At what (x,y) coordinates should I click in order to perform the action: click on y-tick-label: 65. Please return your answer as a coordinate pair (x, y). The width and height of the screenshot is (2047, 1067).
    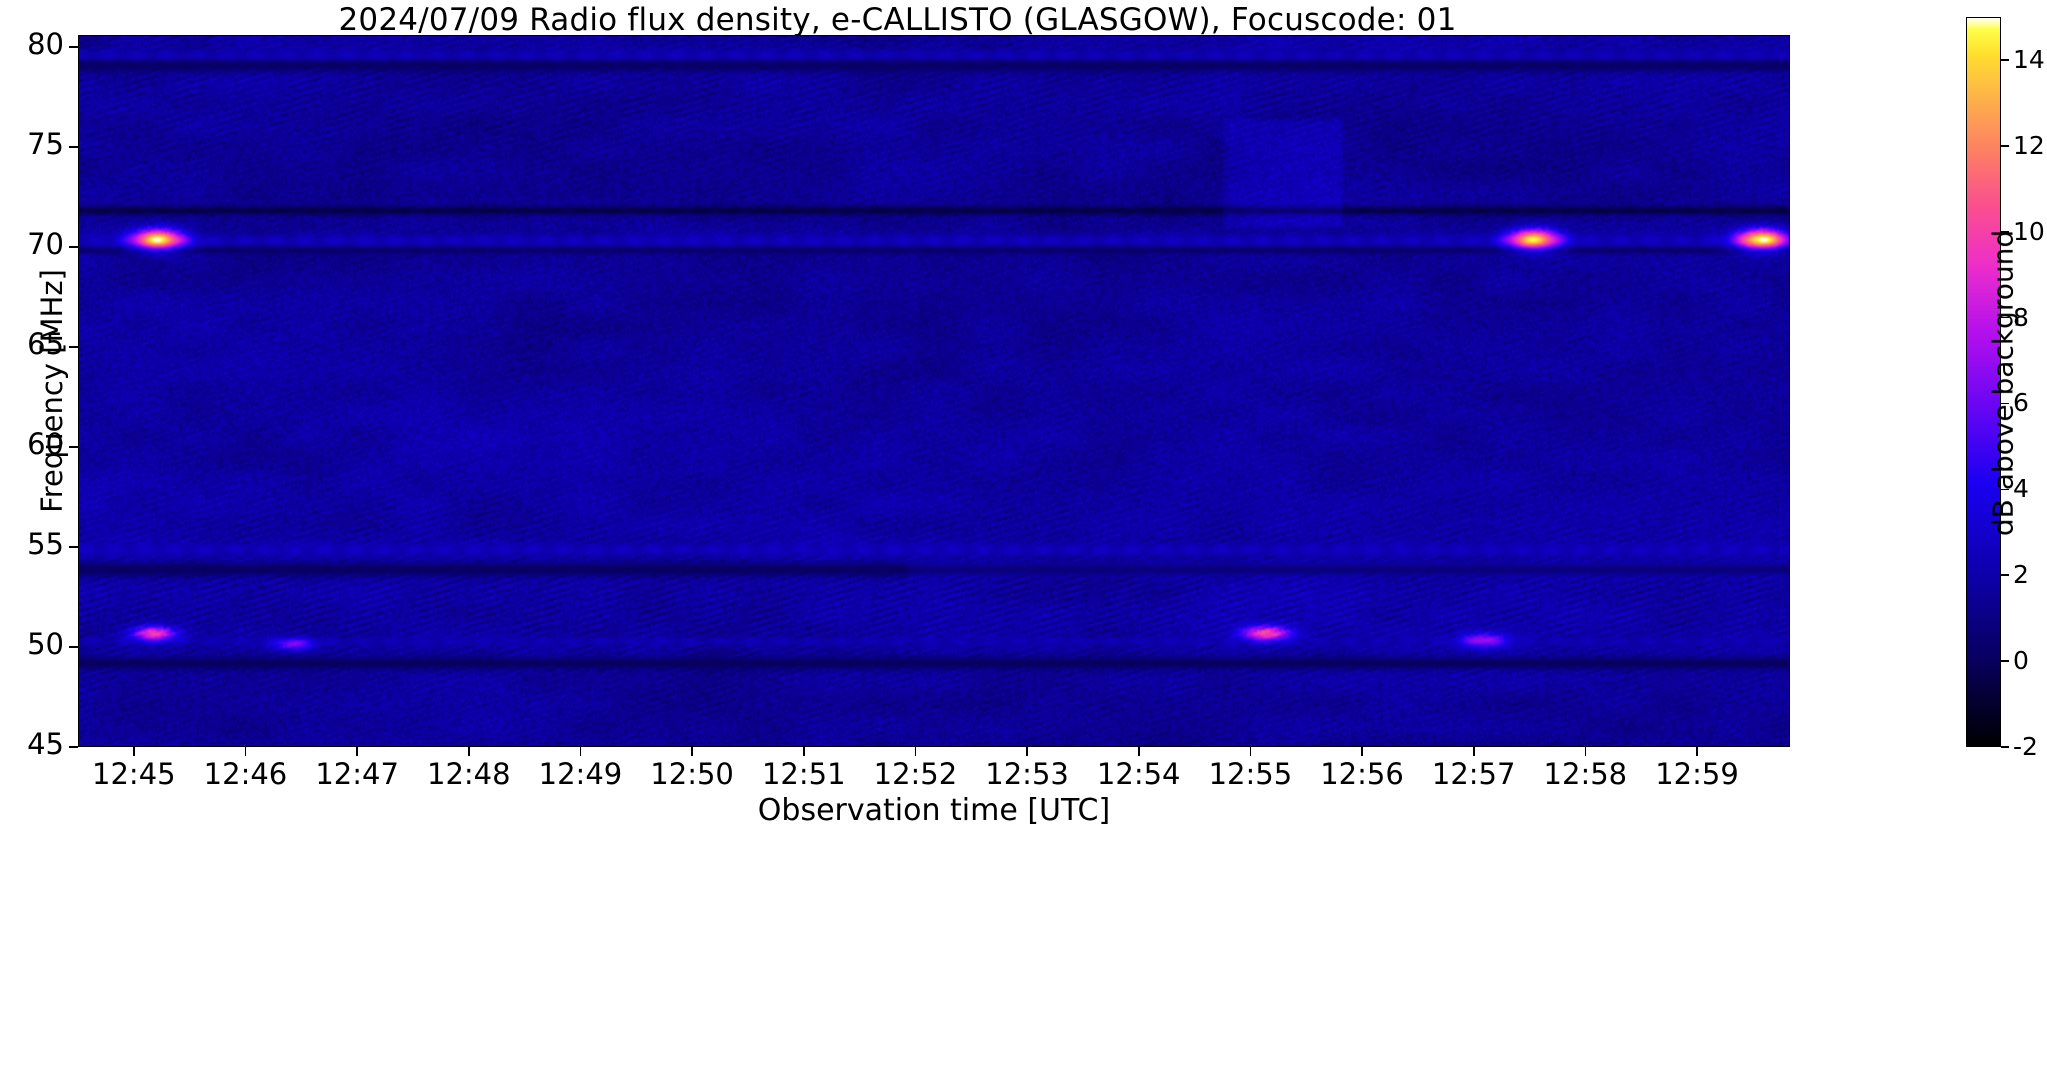
    Looking at the image, I should click on (45, 344).